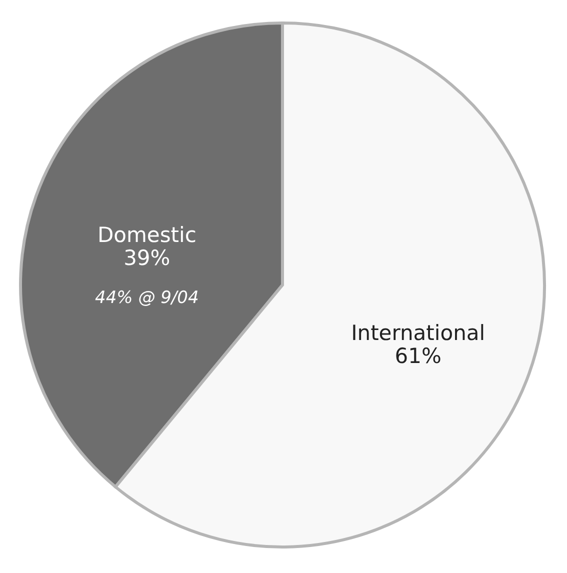 The width and height of the screenshot is (567, 573). Describe the element at coordinates (147, 298) in the screenshot. I see `text: 44% @ 9/04` at that location.